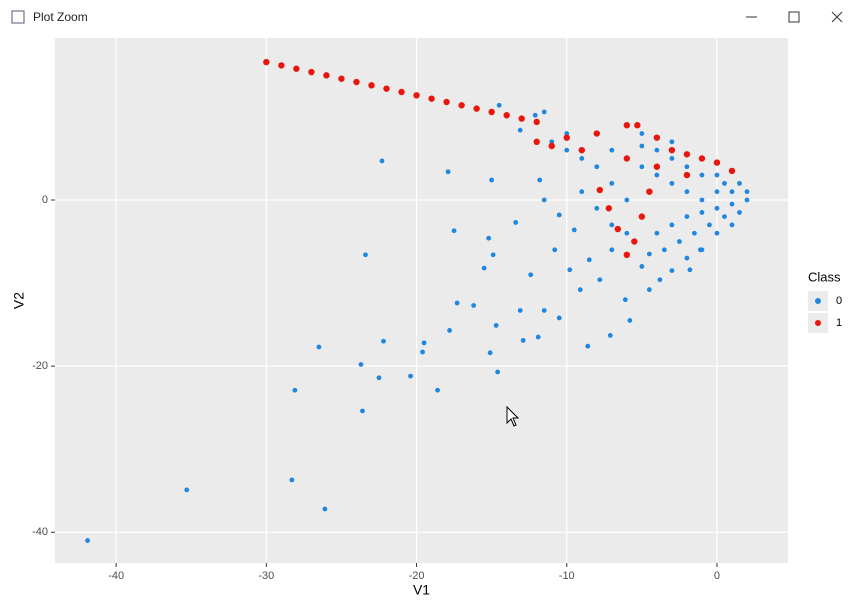 The width and height of the screenshot is (861, 609). I want to click on y-tick-label: -20, so click(40, 366).